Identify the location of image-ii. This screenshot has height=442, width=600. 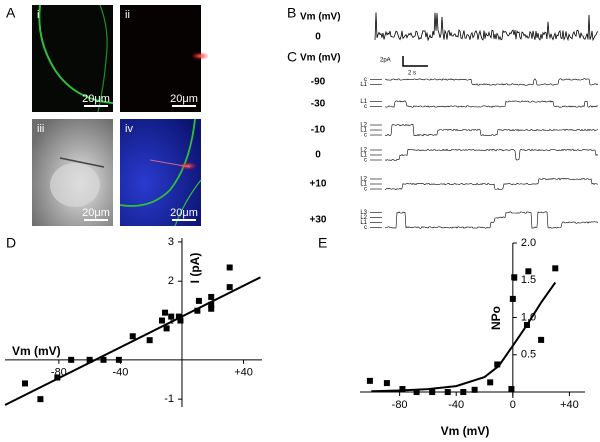
(164, 58).